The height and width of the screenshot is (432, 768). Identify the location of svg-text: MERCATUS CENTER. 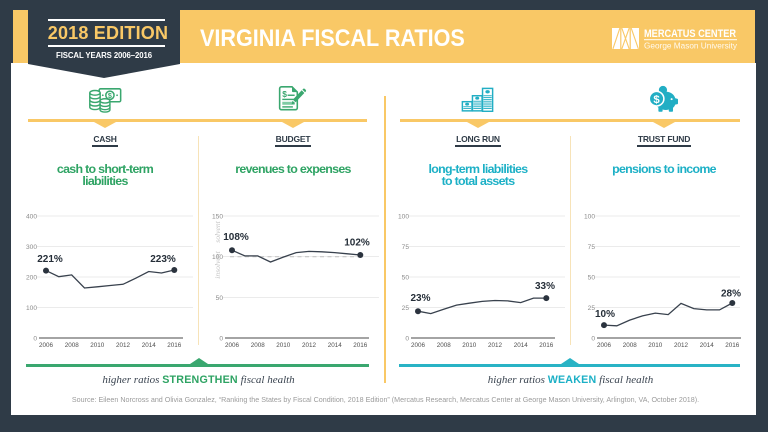
(690, 34).